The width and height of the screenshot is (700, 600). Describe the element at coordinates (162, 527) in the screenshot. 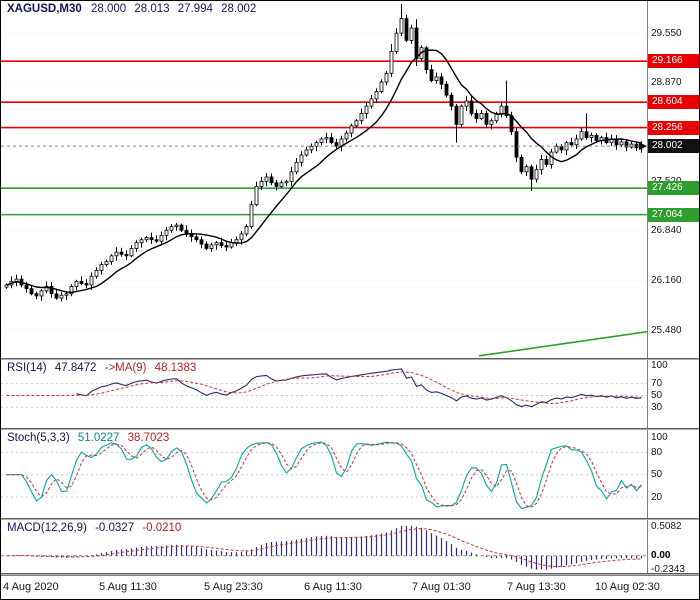

I see `macd-signal-value: -0.0210` at that location.